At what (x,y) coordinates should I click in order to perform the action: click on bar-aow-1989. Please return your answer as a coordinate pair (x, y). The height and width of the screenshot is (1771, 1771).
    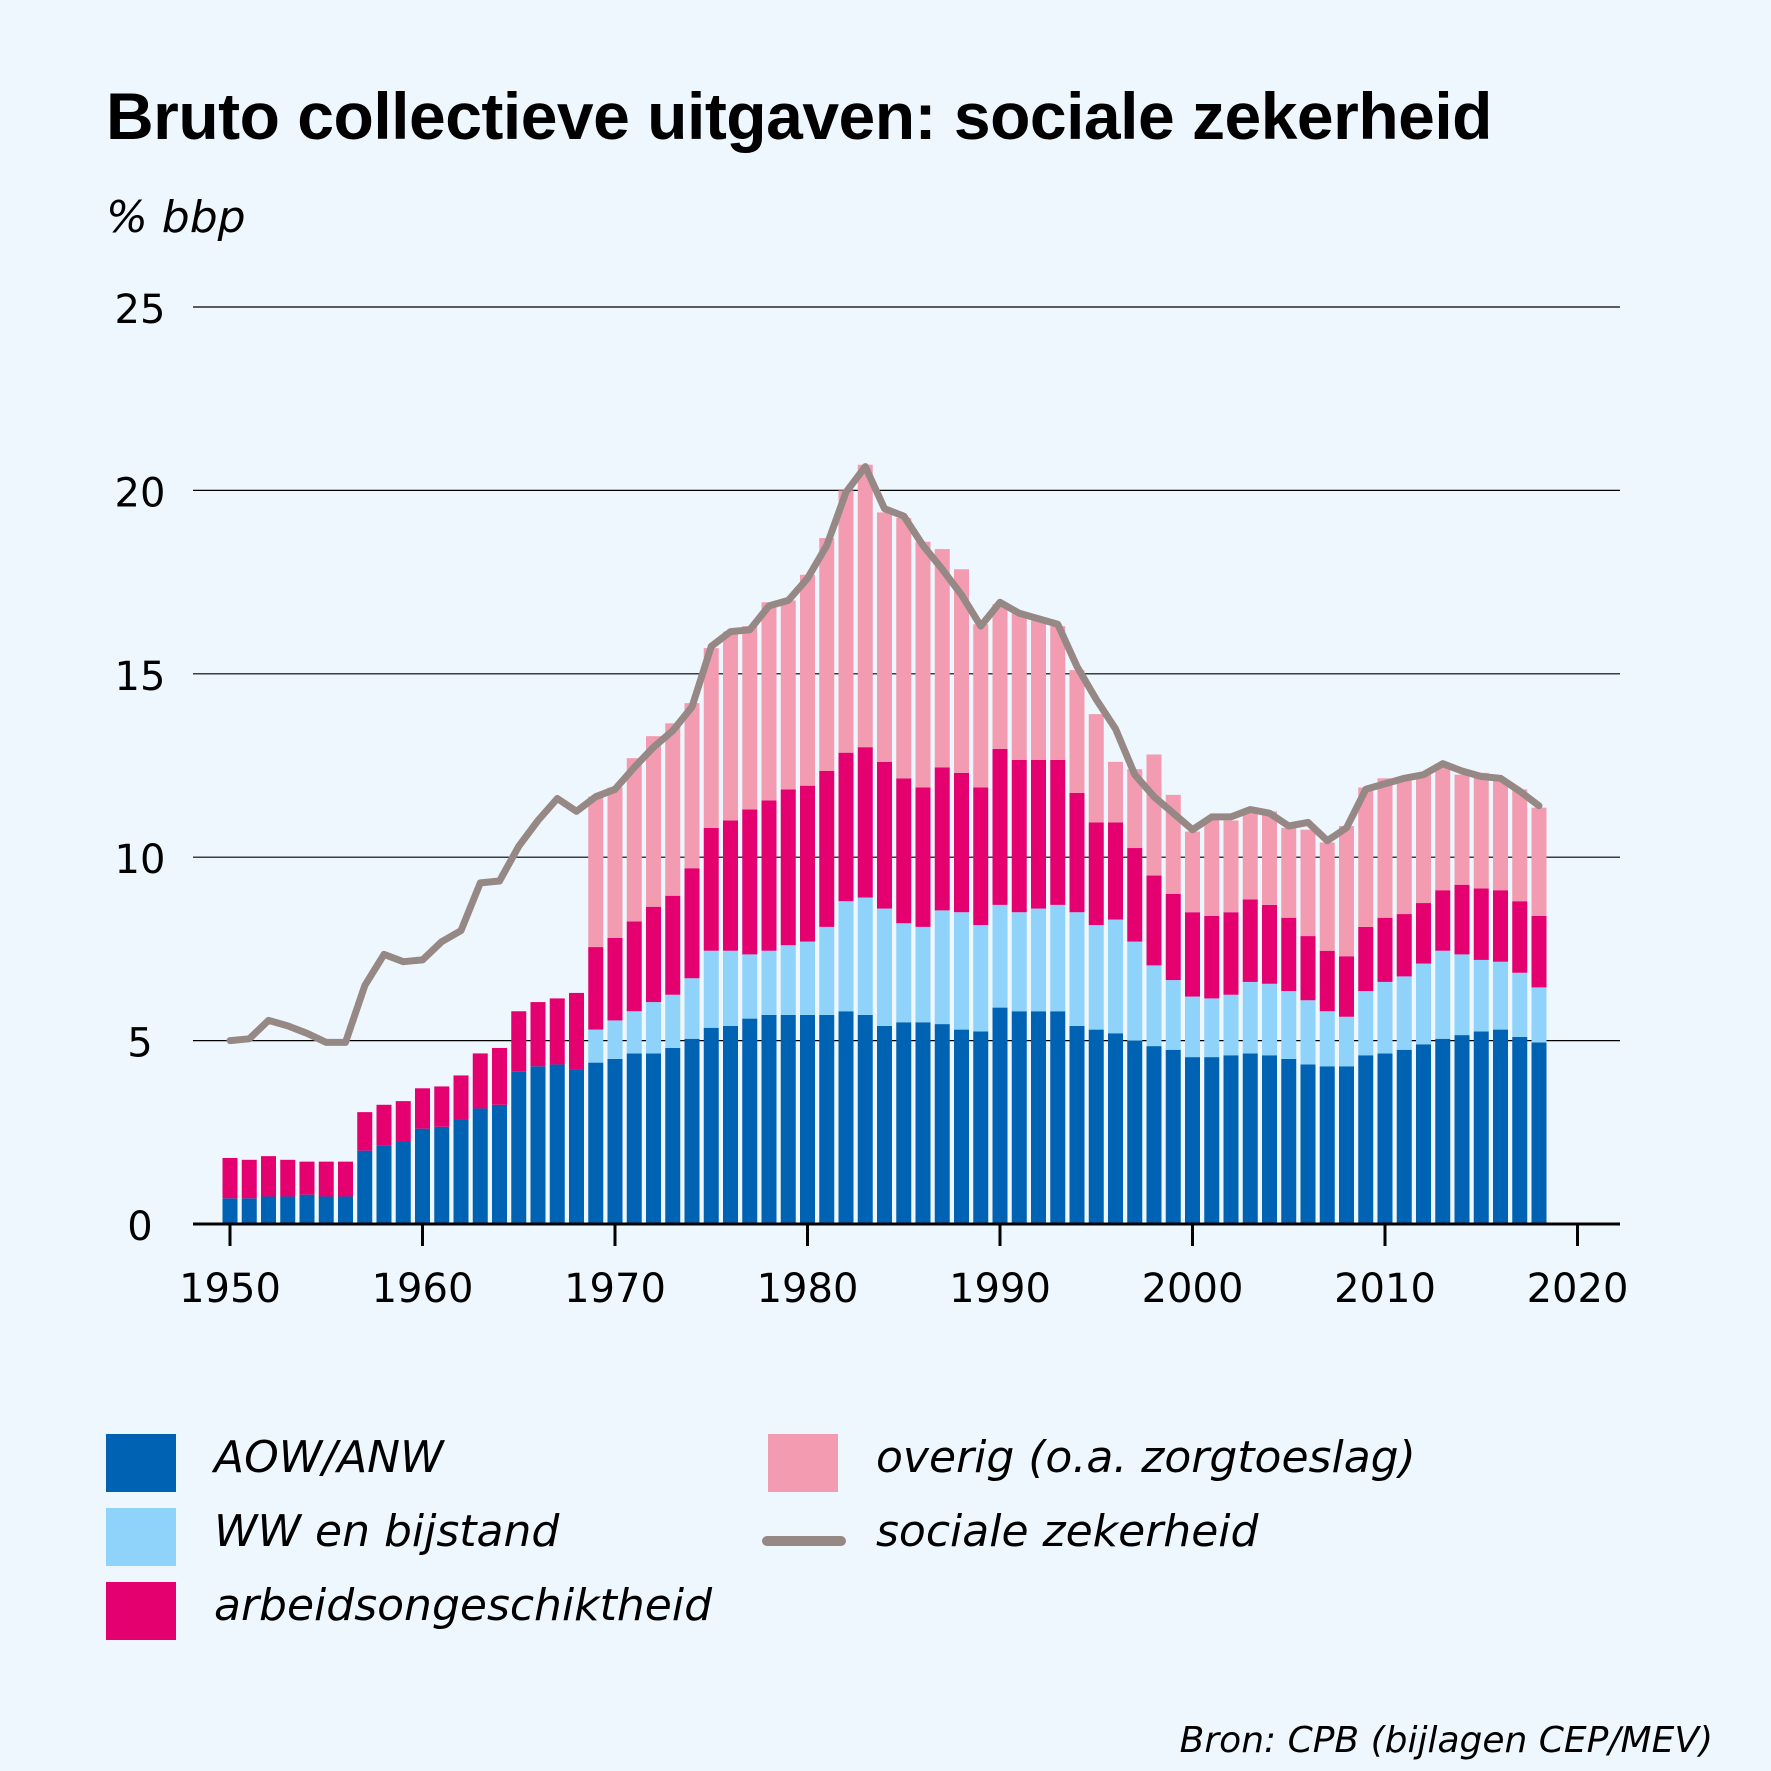
    Looking at the image, I should click on (981, 1127).